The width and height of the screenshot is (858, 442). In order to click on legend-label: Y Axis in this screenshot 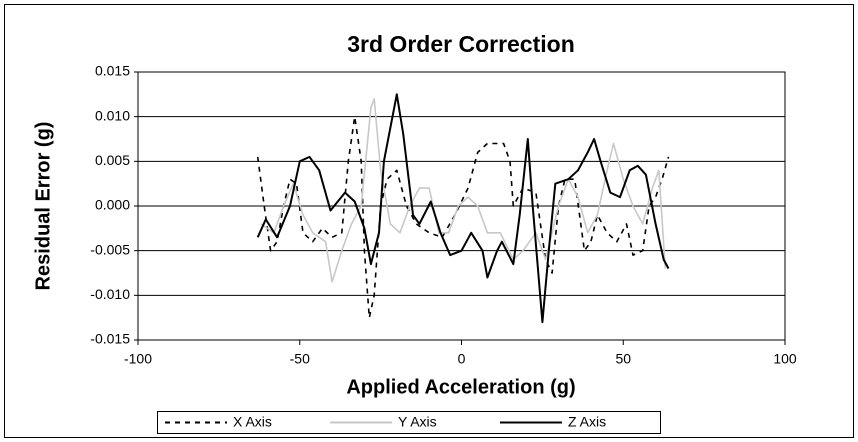, I will do `click(417, 422)`.